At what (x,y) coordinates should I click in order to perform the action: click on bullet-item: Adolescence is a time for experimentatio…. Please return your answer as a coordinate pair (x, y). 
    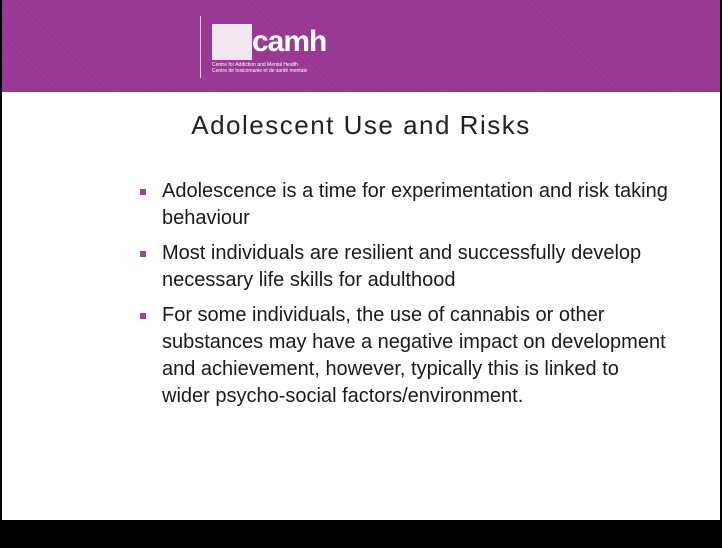
    Looking at the image, I should click on (405, 205).